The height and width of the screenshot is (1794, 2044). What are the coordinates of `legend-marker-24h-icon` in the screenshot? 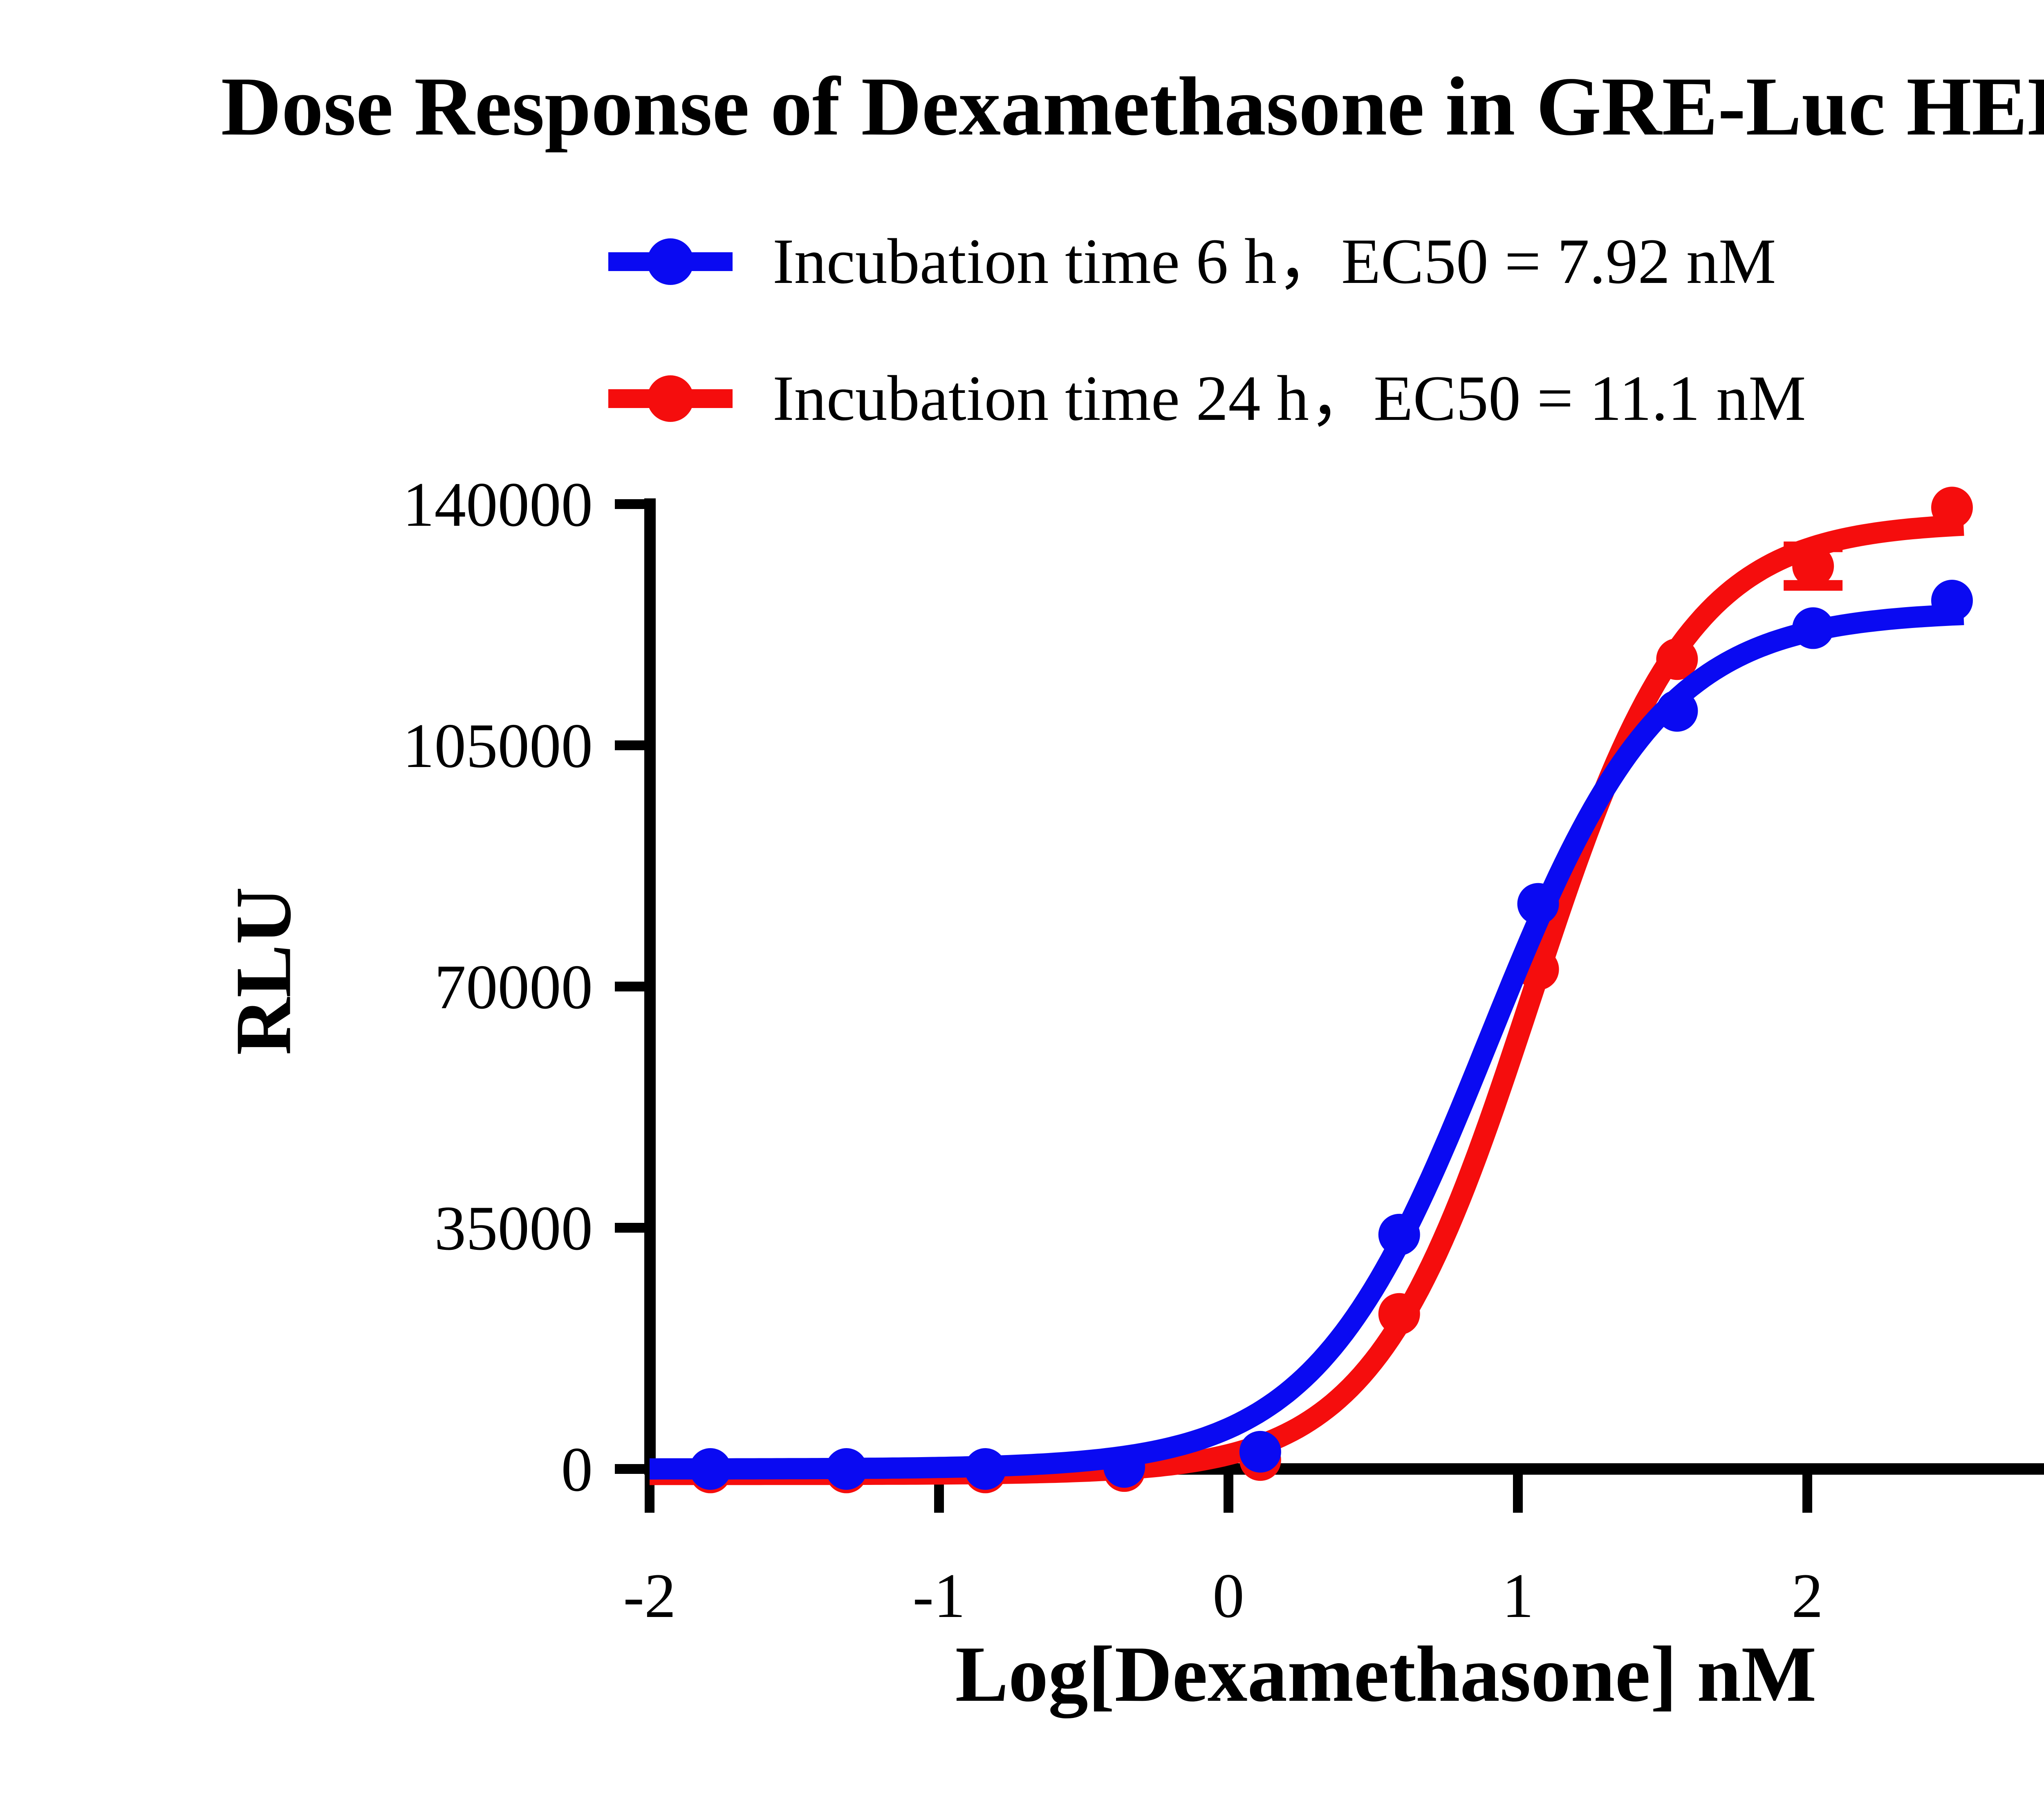 It's located at (670, 398).